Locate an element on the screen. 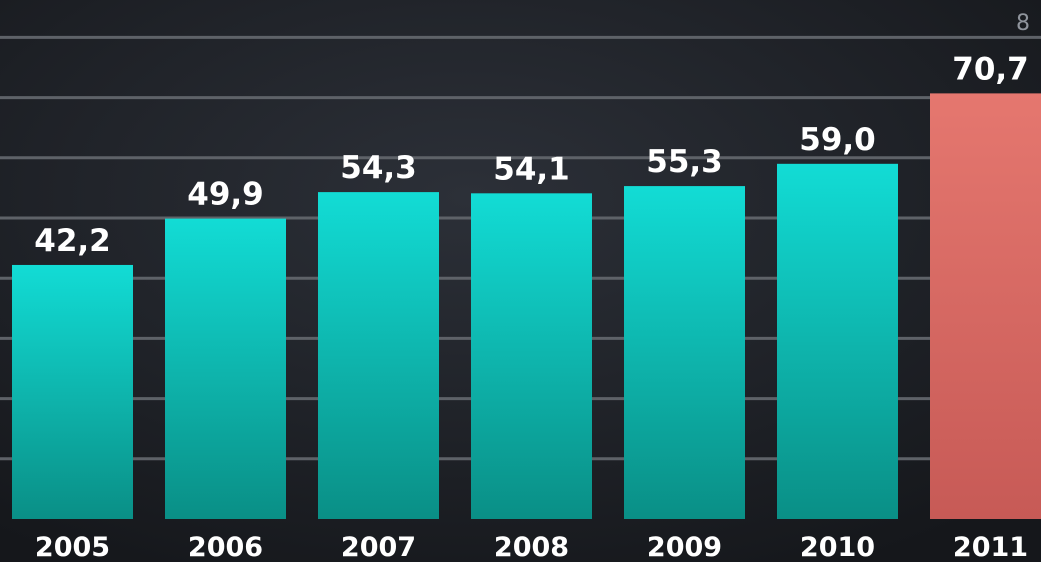  x-tick-label-2008: 2008 is located at coordinates (531, 547).